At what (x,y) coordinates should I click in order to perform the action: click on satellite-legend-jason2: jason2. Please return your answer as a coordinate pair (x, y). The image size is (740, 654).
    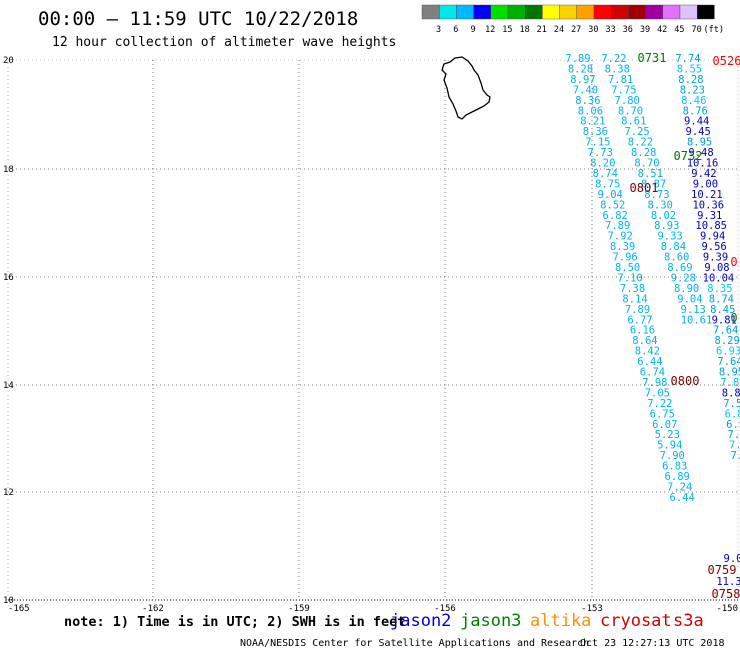
    Looking at the image, I should click on (420, 621).